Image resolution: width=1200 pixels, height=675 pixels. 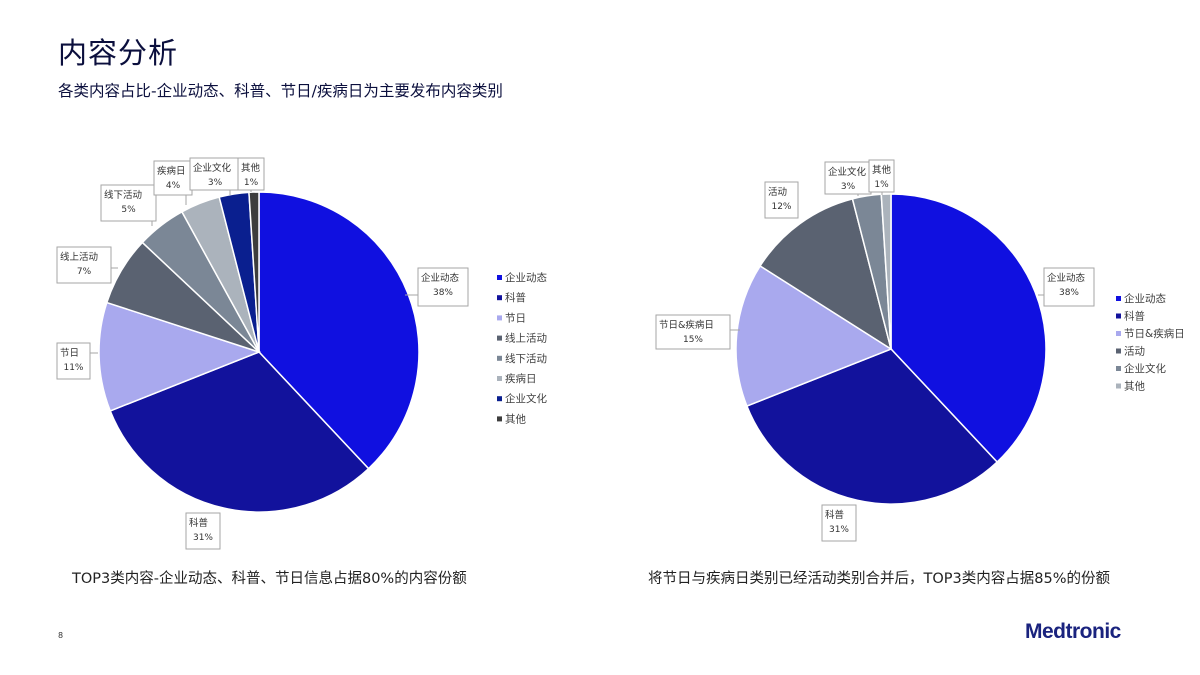 I want to click on legend-item: 科普, so click(x=511, y=297).